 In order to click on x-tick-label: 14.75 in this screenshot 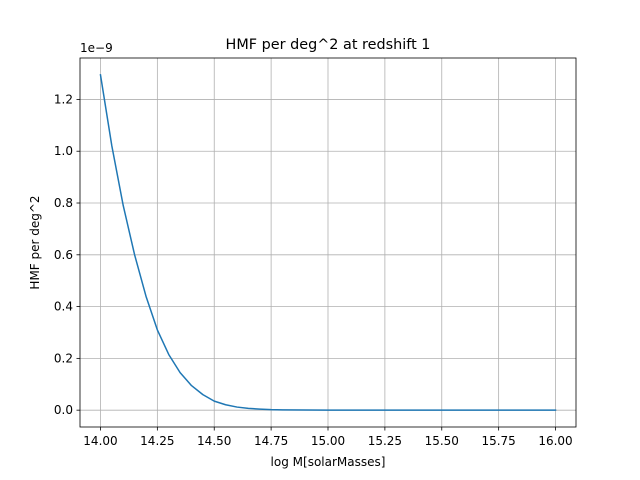, I will do `click(271, 441)`.